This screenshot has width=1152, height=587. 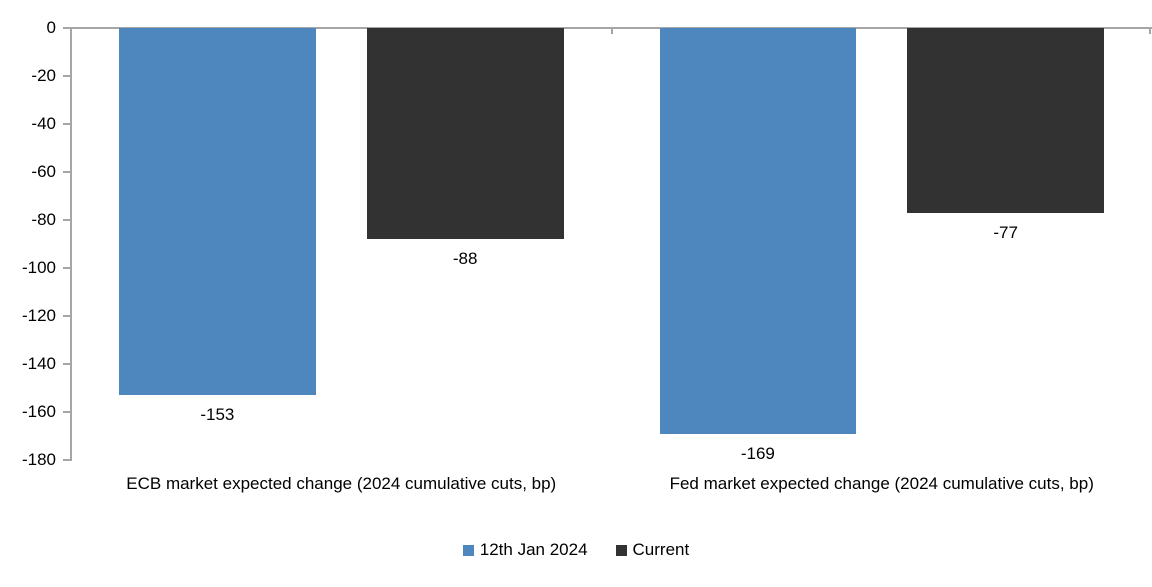 I want to click on y-tick-label: -180, so click(x=38, y=459).